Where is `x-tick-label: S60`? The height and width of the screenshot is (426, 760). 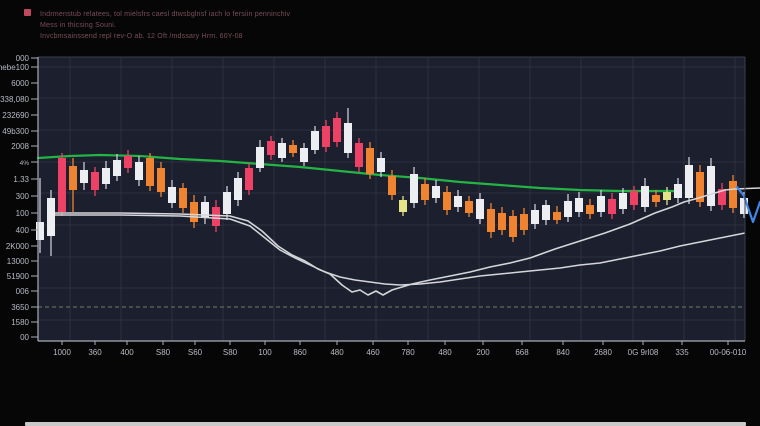
x-tick-label: S60 is located at coordinates (195, 352).